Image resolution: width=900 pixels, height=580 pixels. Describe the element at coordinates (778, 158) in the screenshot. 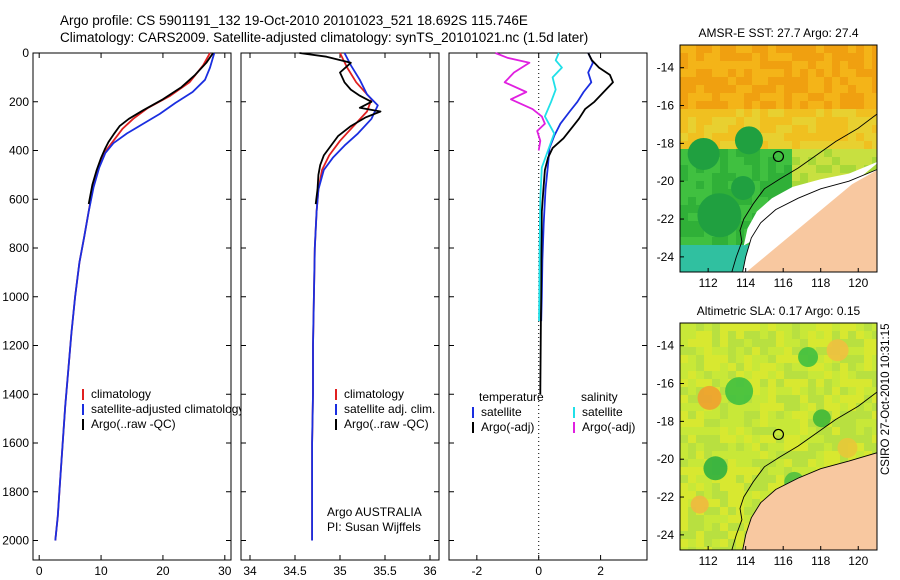

I see `map-frame` at that location.